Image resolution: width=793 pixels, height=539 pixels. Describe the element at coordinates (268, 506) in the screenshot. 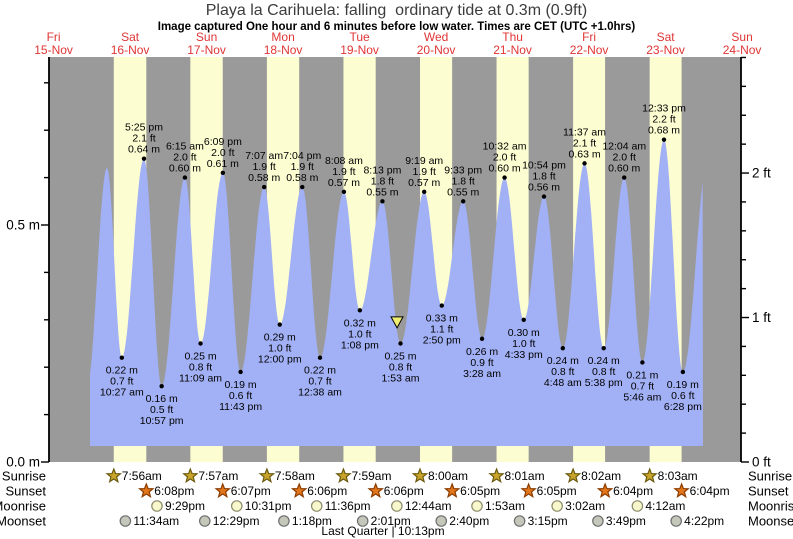

I see `moonrise-time: 10:31pm` at that location.